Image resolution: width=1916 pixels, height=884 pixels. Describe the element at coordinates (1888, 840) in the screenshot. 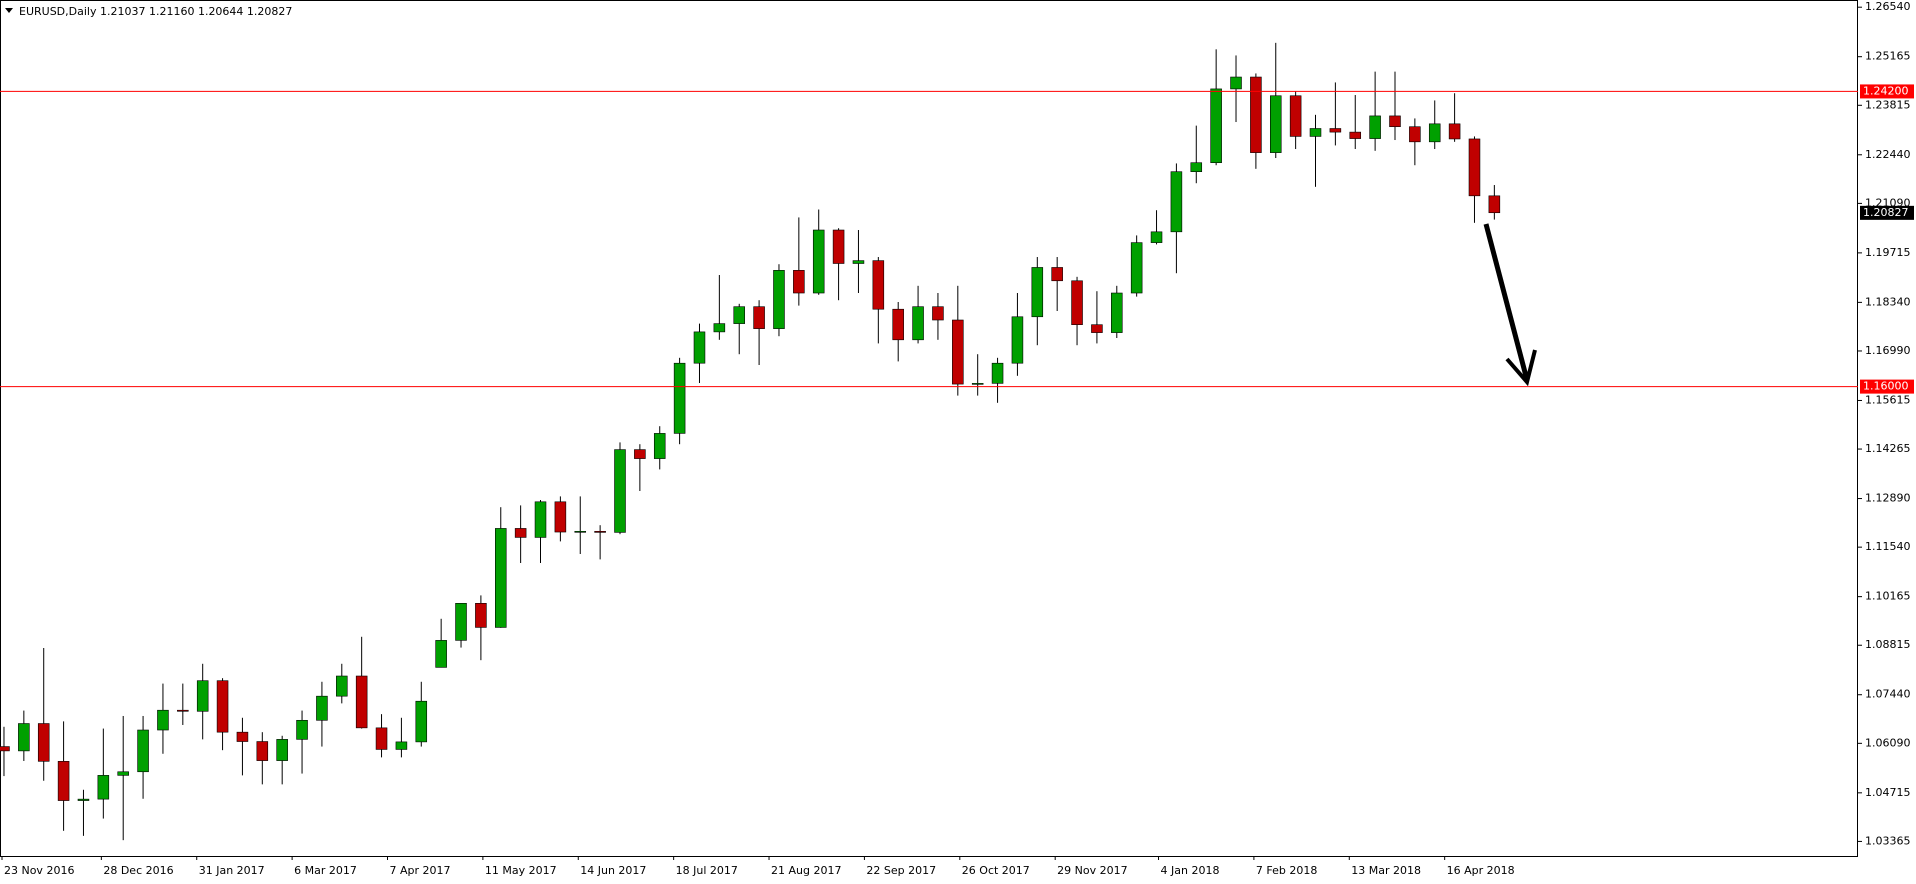

I see `y-tick-label: 1.03365` at that location.